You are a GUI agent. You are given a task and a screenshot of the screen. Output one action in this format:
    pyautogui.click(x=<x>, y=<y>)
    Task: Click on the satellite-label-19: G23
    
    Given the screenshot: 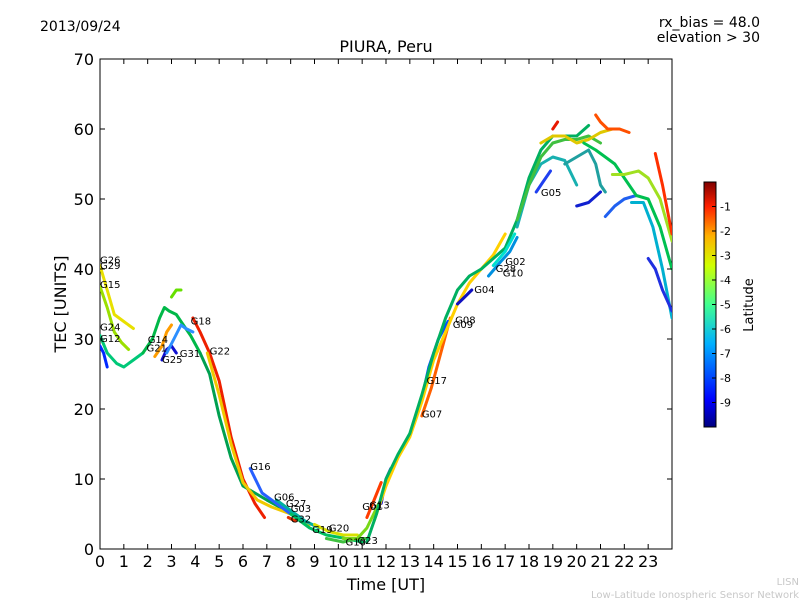 What is the action you would take?
    pyautogui.click(x=367, y=541)
    